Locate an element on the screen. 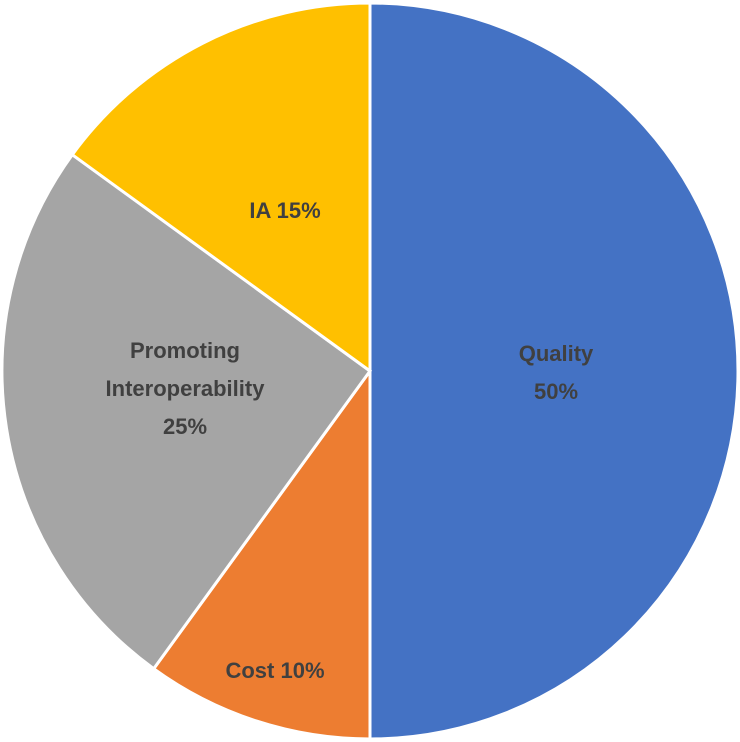 The image size is (740, 742). data-label-quality: Quality 50% is located at coordinates (556, 372).